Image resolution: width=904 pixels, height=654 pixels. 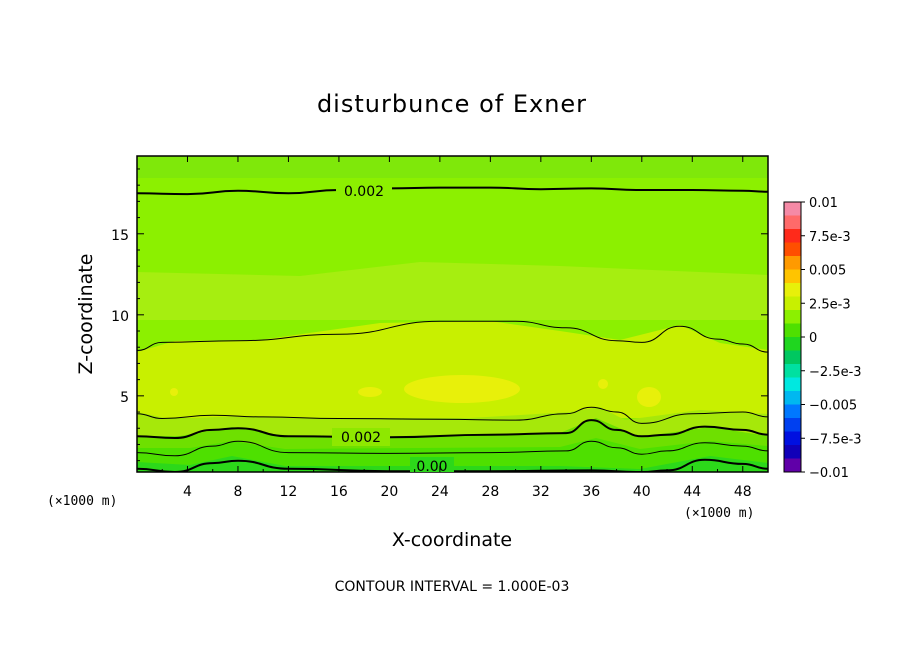 What do you see at coordinates (339, 492) in the screenshot?
I see `x-tick-label: 16` at bounding box center [339, 492].